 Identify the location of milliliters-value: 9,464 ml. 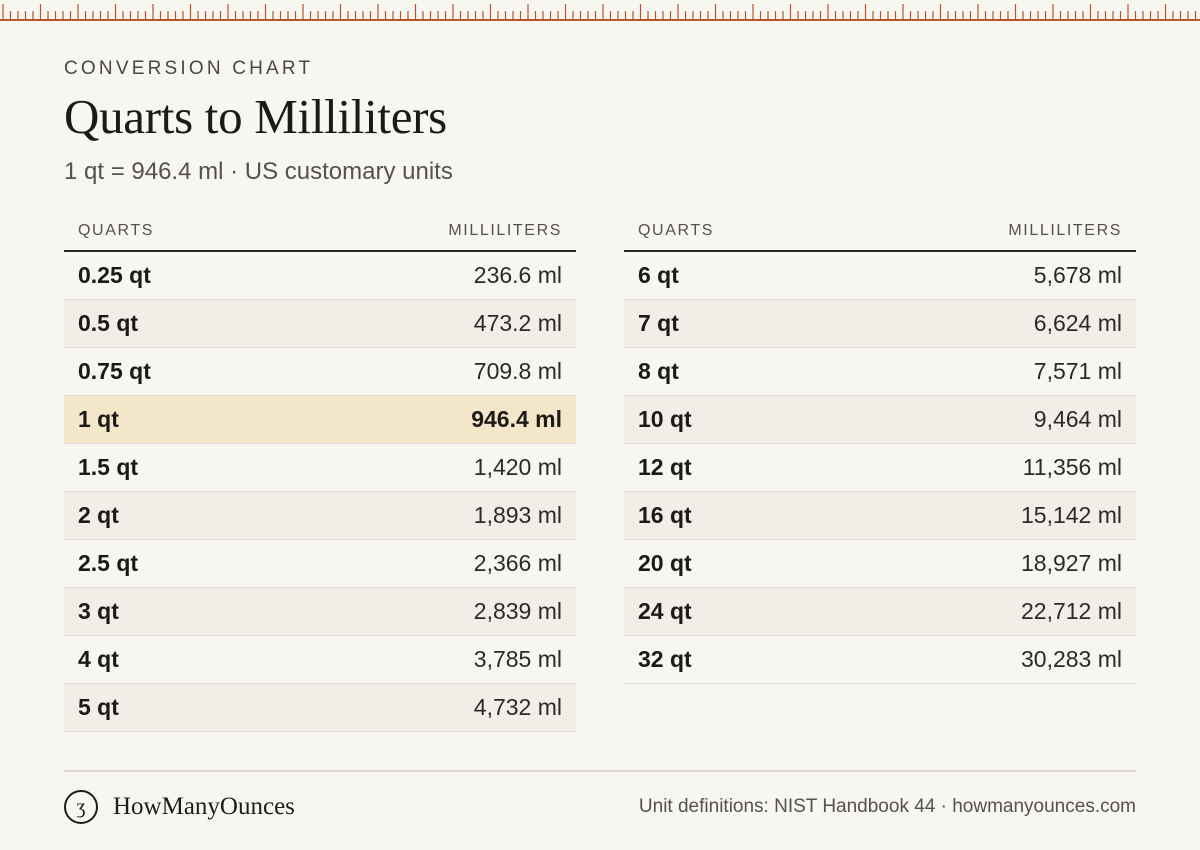
(1077, 419).